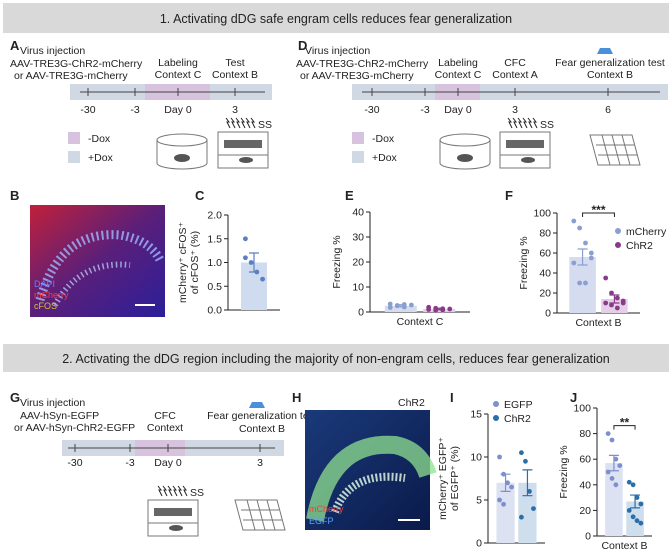 This screenshot has height=560, width=672. Describe the element at coordinates (74, 463) in the screenshot. I see `day-label: -30` at that location.